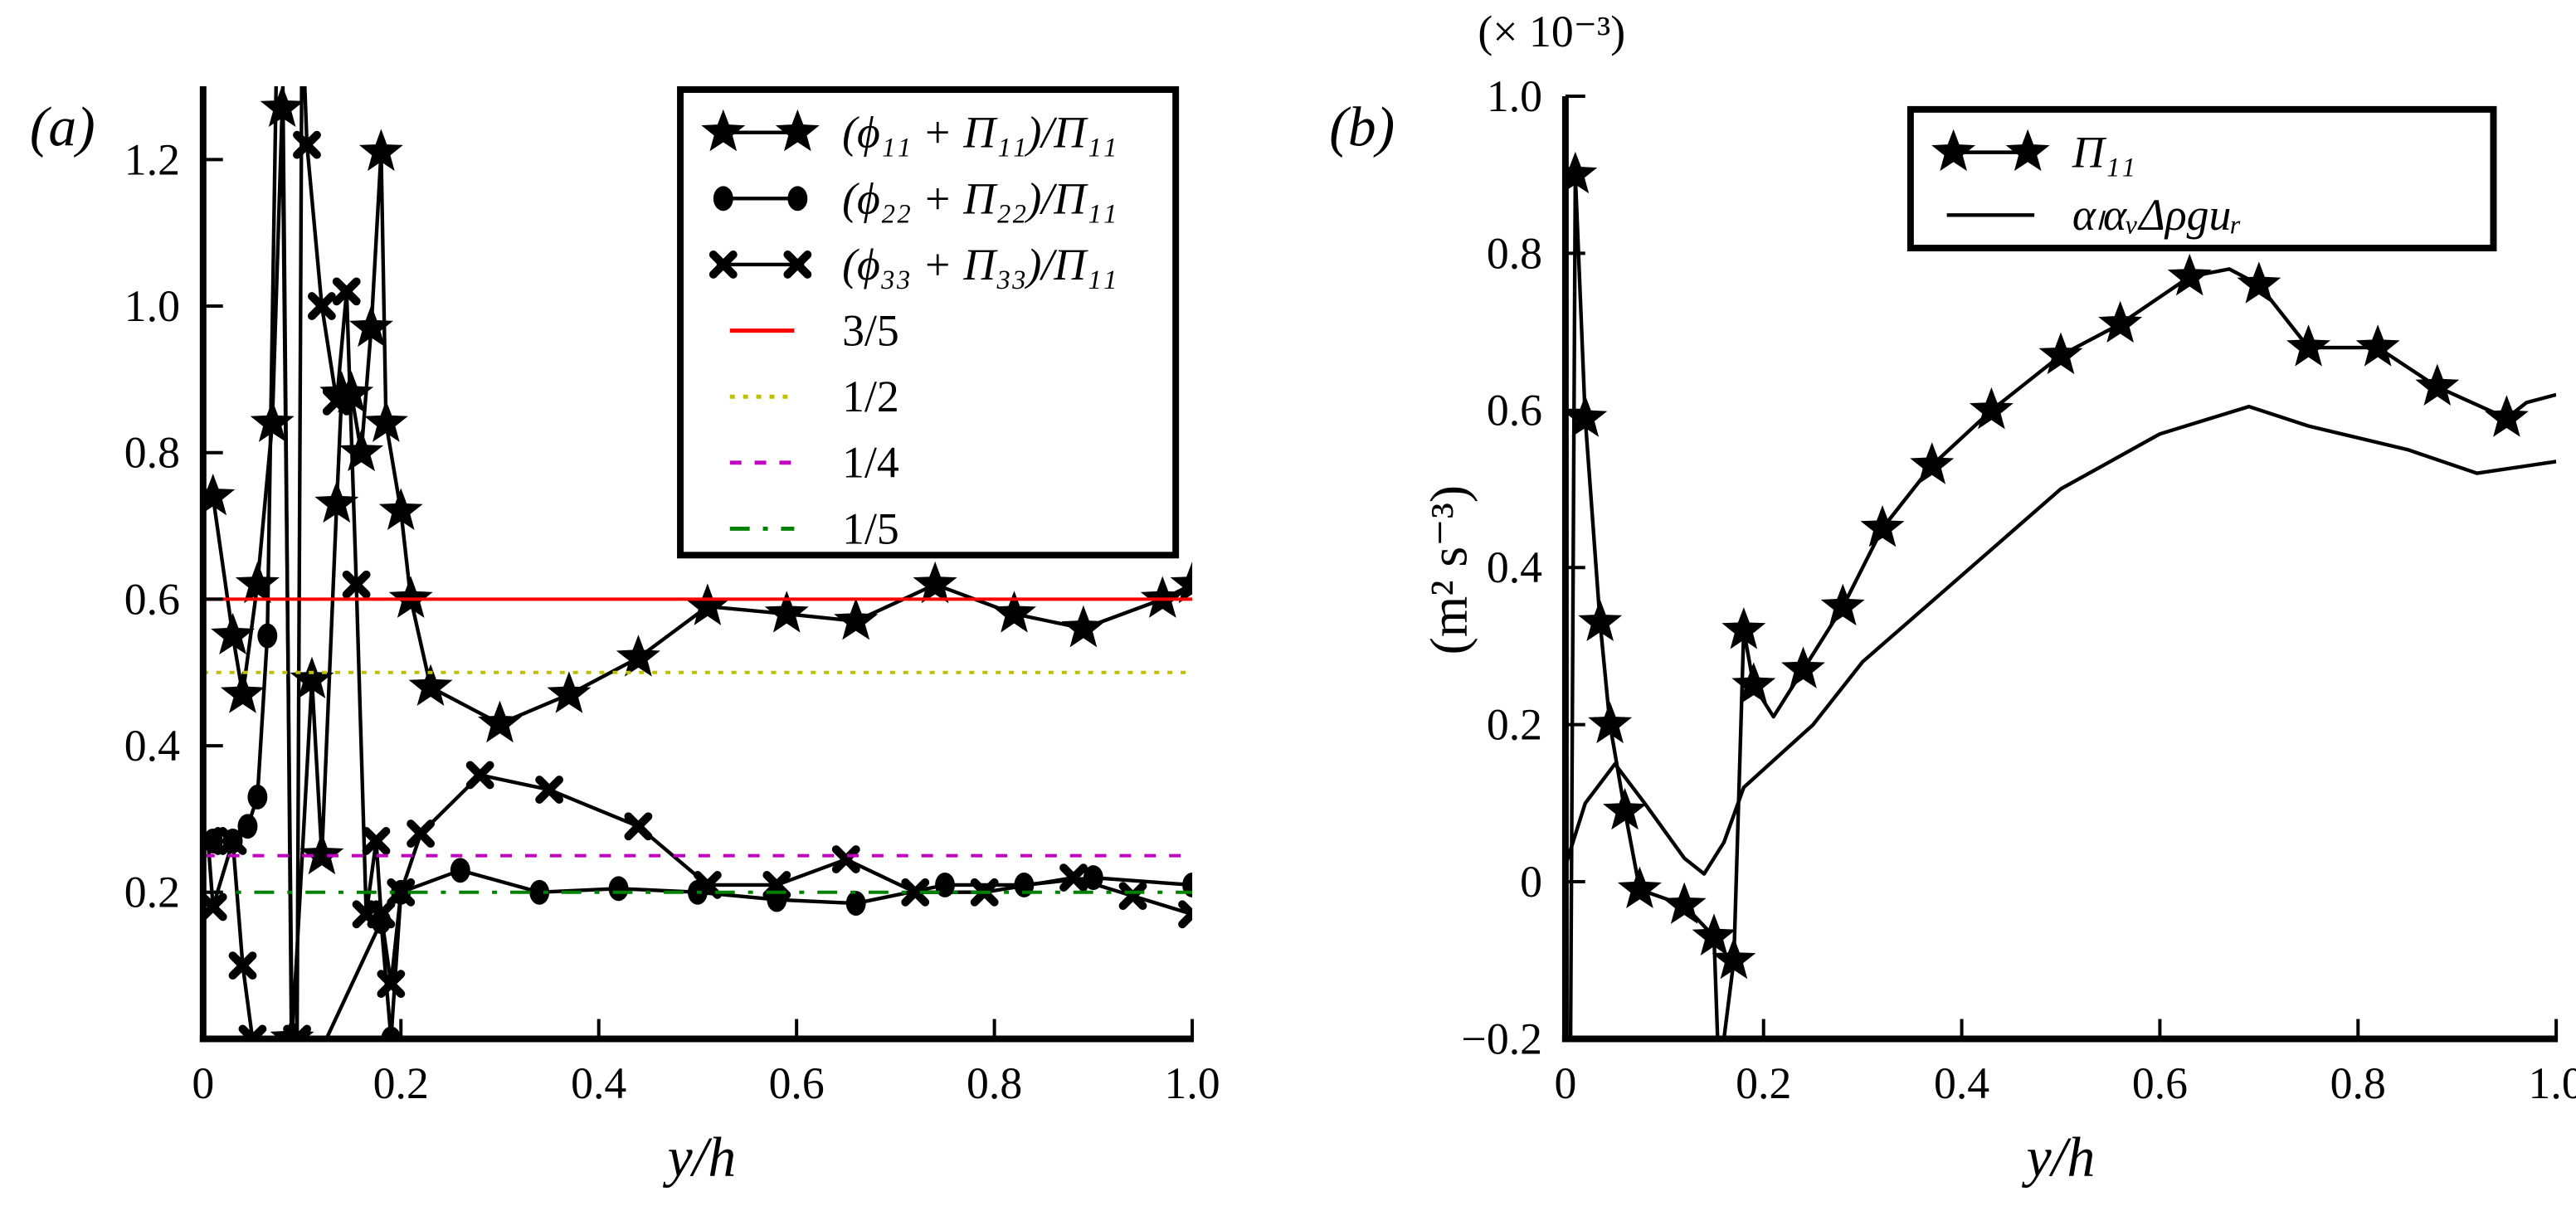  Describe the element at coordinates (1192, 1083) in the screenshot. I see `panel-a-x-tick-label: 1.0` at that location.